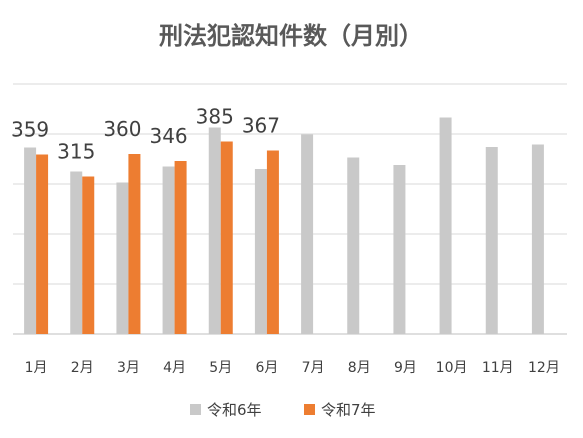  What do you see at coordinates (544, 368) in the screenshot?
I see `x-tick-label: 12月` at bounding box center [544, 368].